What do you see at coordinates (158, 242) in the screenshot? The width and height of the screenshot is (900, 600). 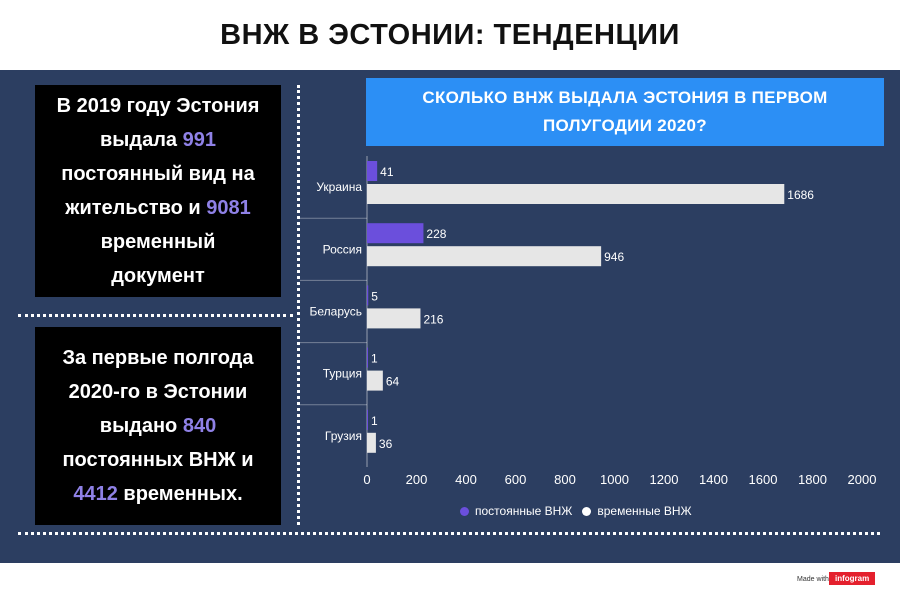 I see `card1-line5: временный` at bounding box center [158, 242].